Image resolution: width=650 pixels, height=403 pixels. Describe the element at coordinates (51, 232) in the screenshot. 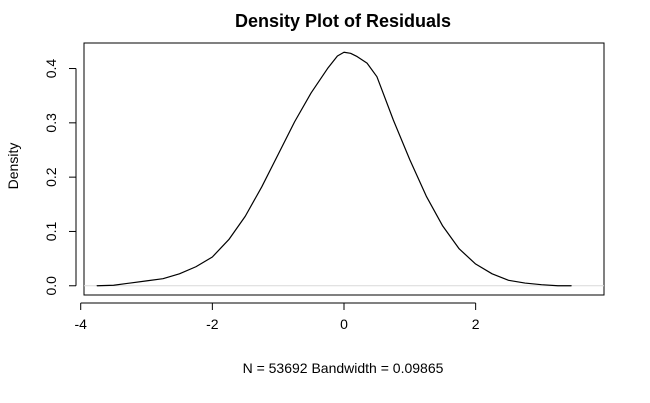

I see `y-tick-label: 0.1` at that location.